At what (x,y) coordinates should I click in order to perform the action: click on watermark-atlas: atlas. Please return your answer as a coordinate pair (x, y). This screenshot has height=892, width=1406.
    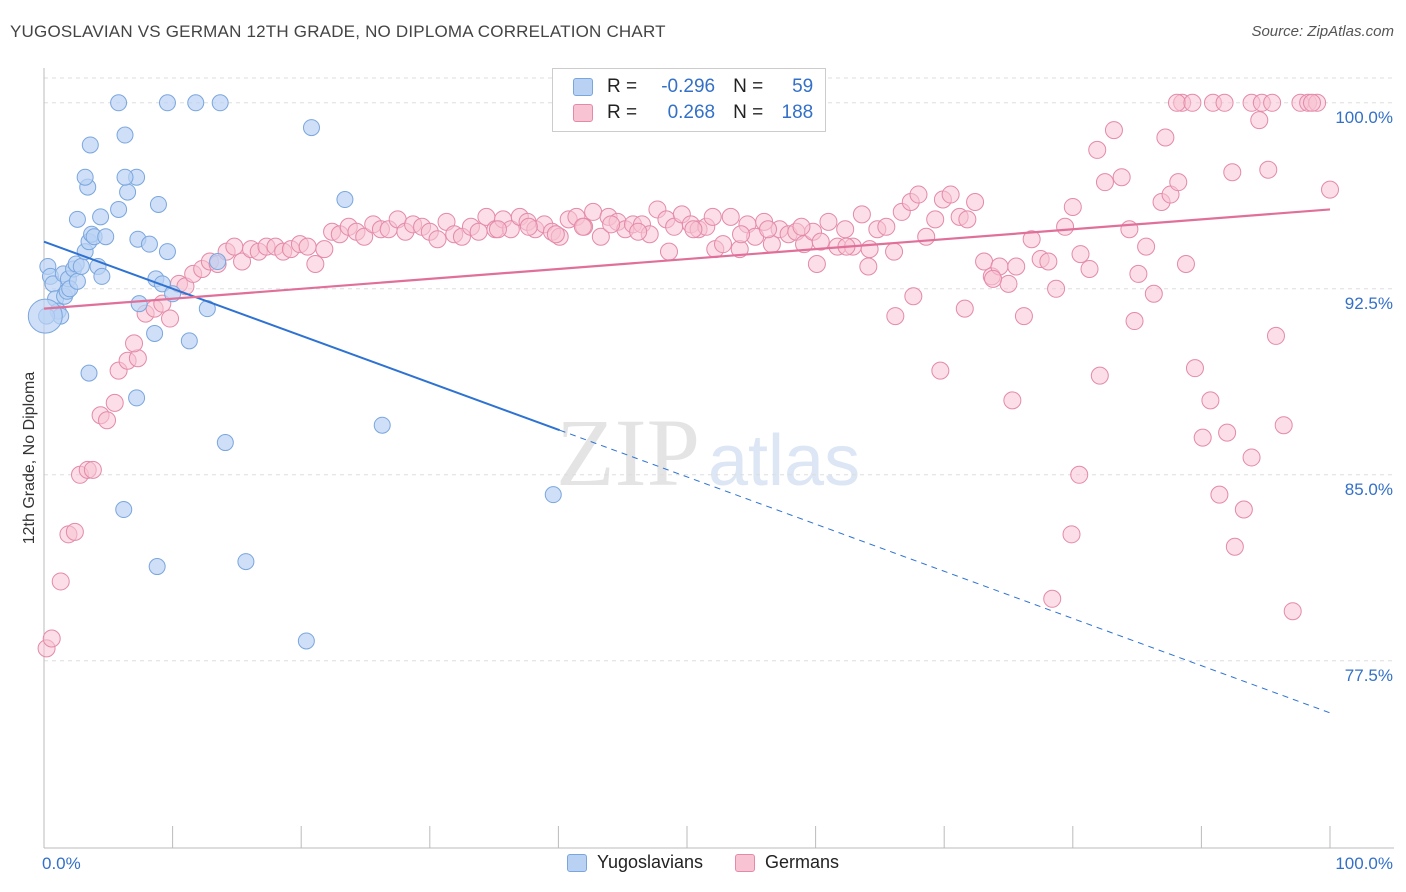
    Looking at the image, I should click on (784, 461).